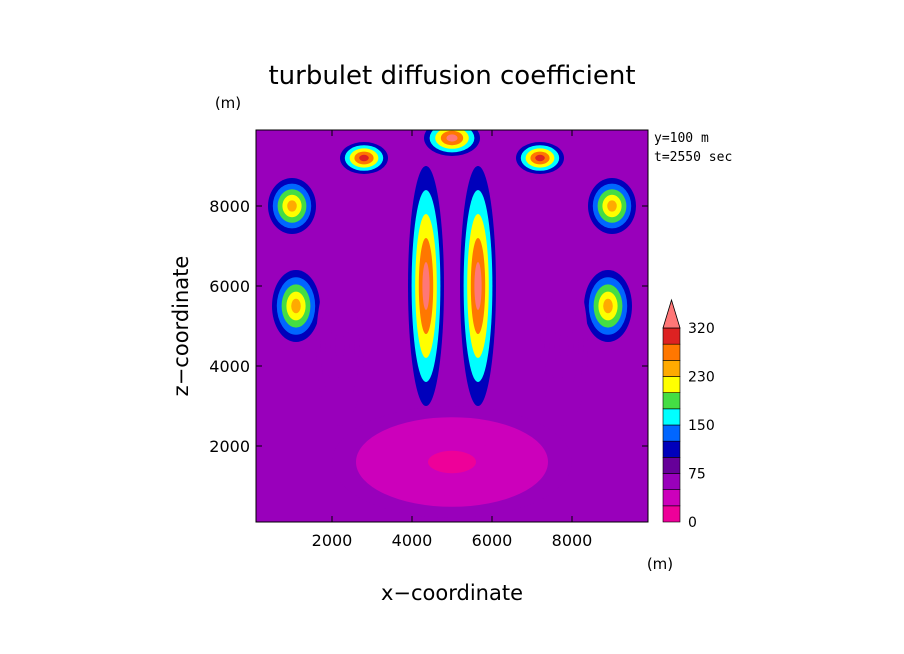 The height and width of the screenshot is (654, 904). I want to click on annotation-y-level: y=100 m, so click(681, 138).